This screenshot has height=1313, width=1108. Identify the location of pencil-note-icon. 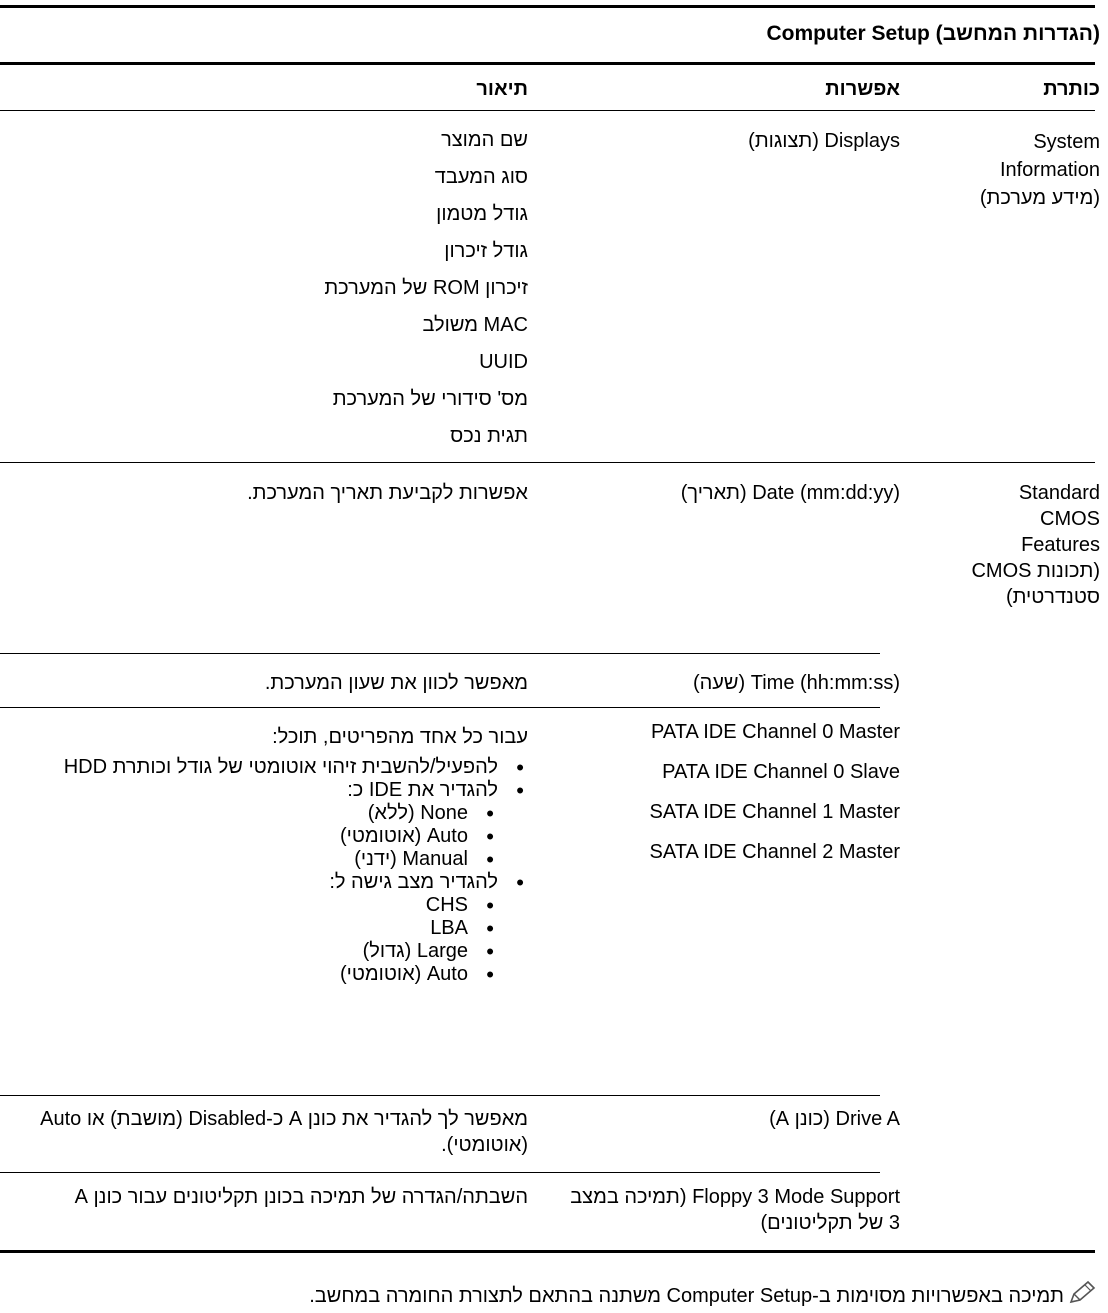
(1083, 1293).